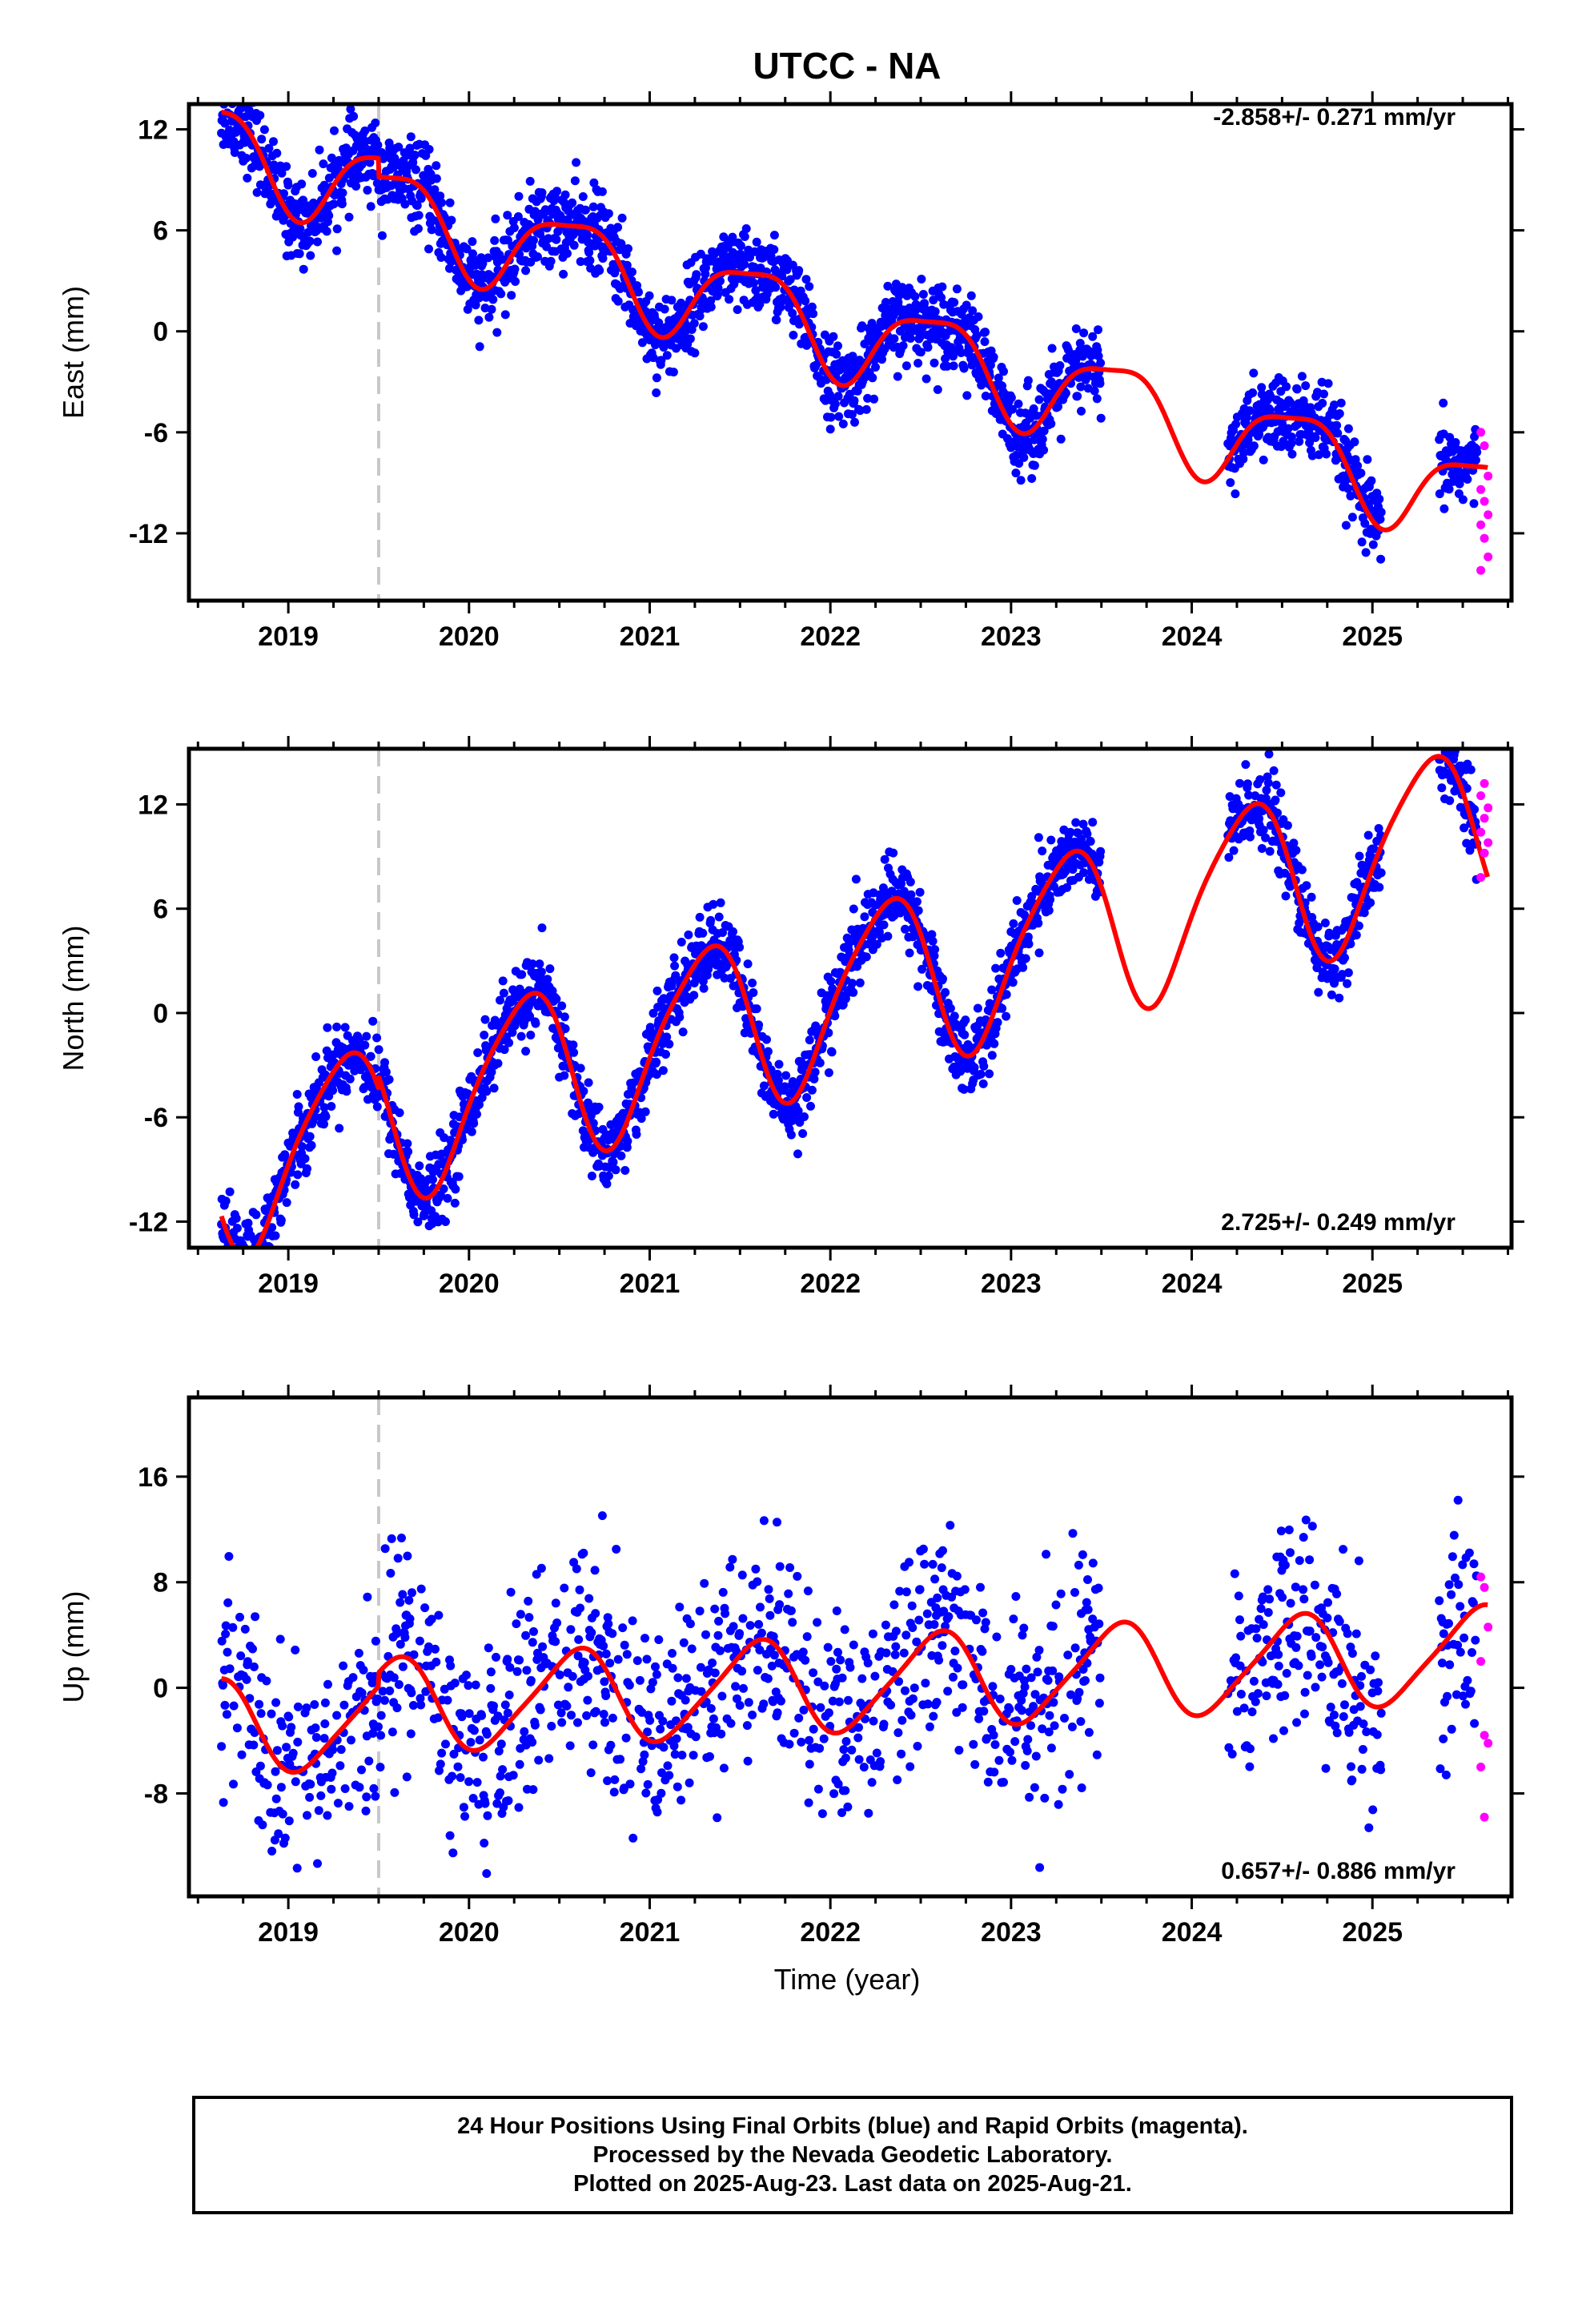  Describe the element at coordinates (849, 1686) in the screenshot. I see `up-final-points` at that location.